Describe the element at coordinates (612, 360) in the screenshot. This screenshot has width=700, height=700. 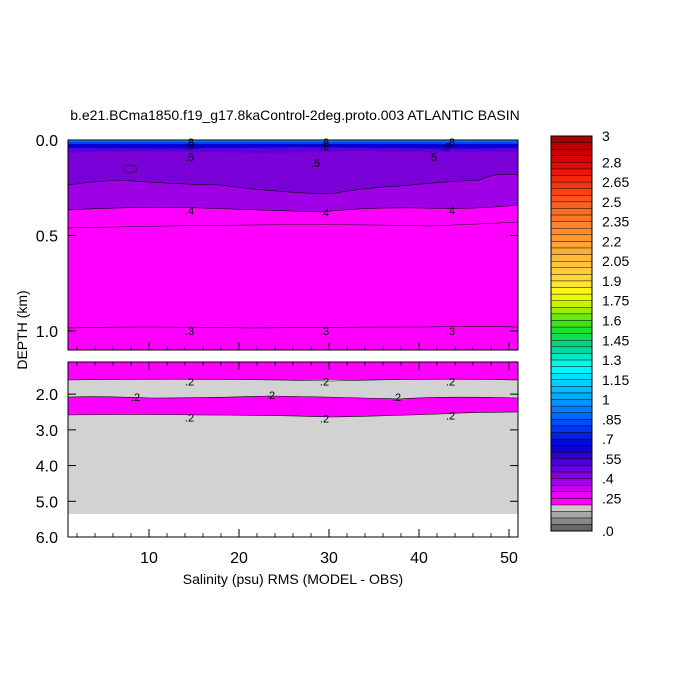
I see `colorbar-label: 1.3` at that location.